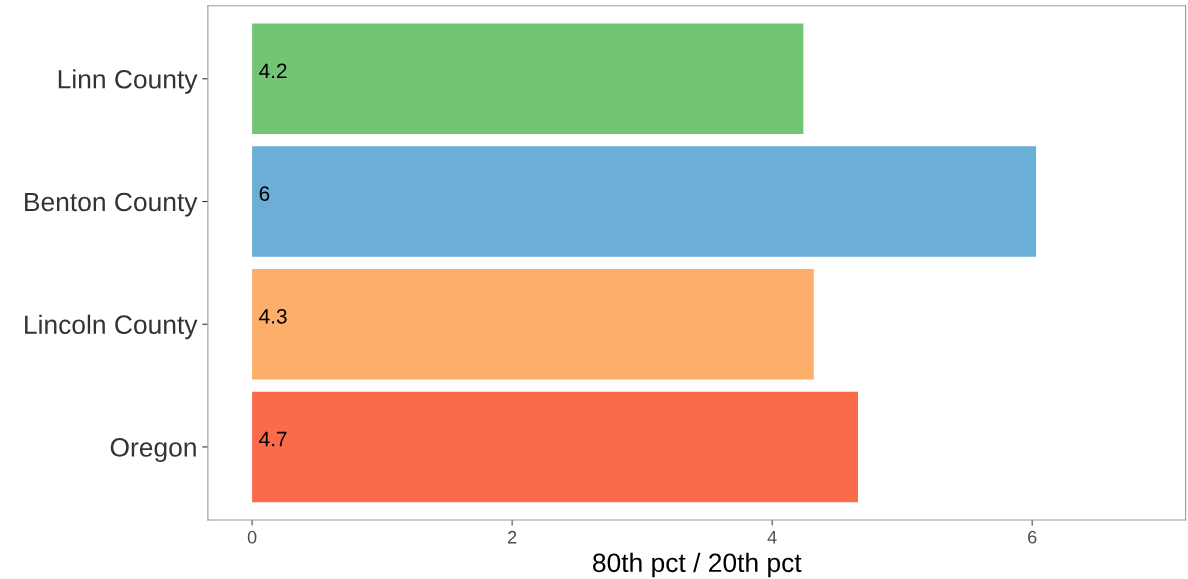  What do you see at coordinates (252, 537) in the screenshot?
I see `x-tick-label: 0` at bounding box center [252, 537].